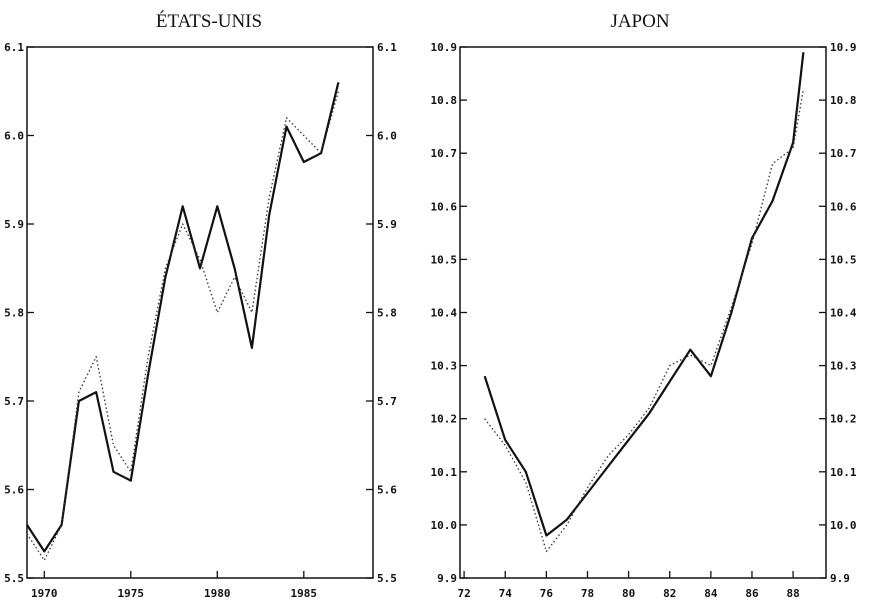 The image size is (892, 613). What do you see at coordinates (444, 472) in the screenshot?
I see `y-tick-label-left-japon: 10.1` at bounding box center [444, 472].